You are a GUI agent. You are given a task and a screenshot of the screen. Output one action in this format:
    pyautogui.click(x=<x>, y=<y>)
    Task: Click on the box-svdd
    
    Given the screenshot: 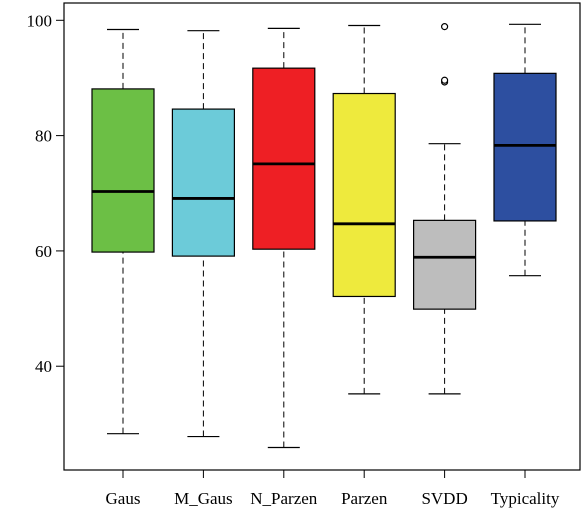 What is the action you would take?
    pyautogui.click(x=445, y=209)
    